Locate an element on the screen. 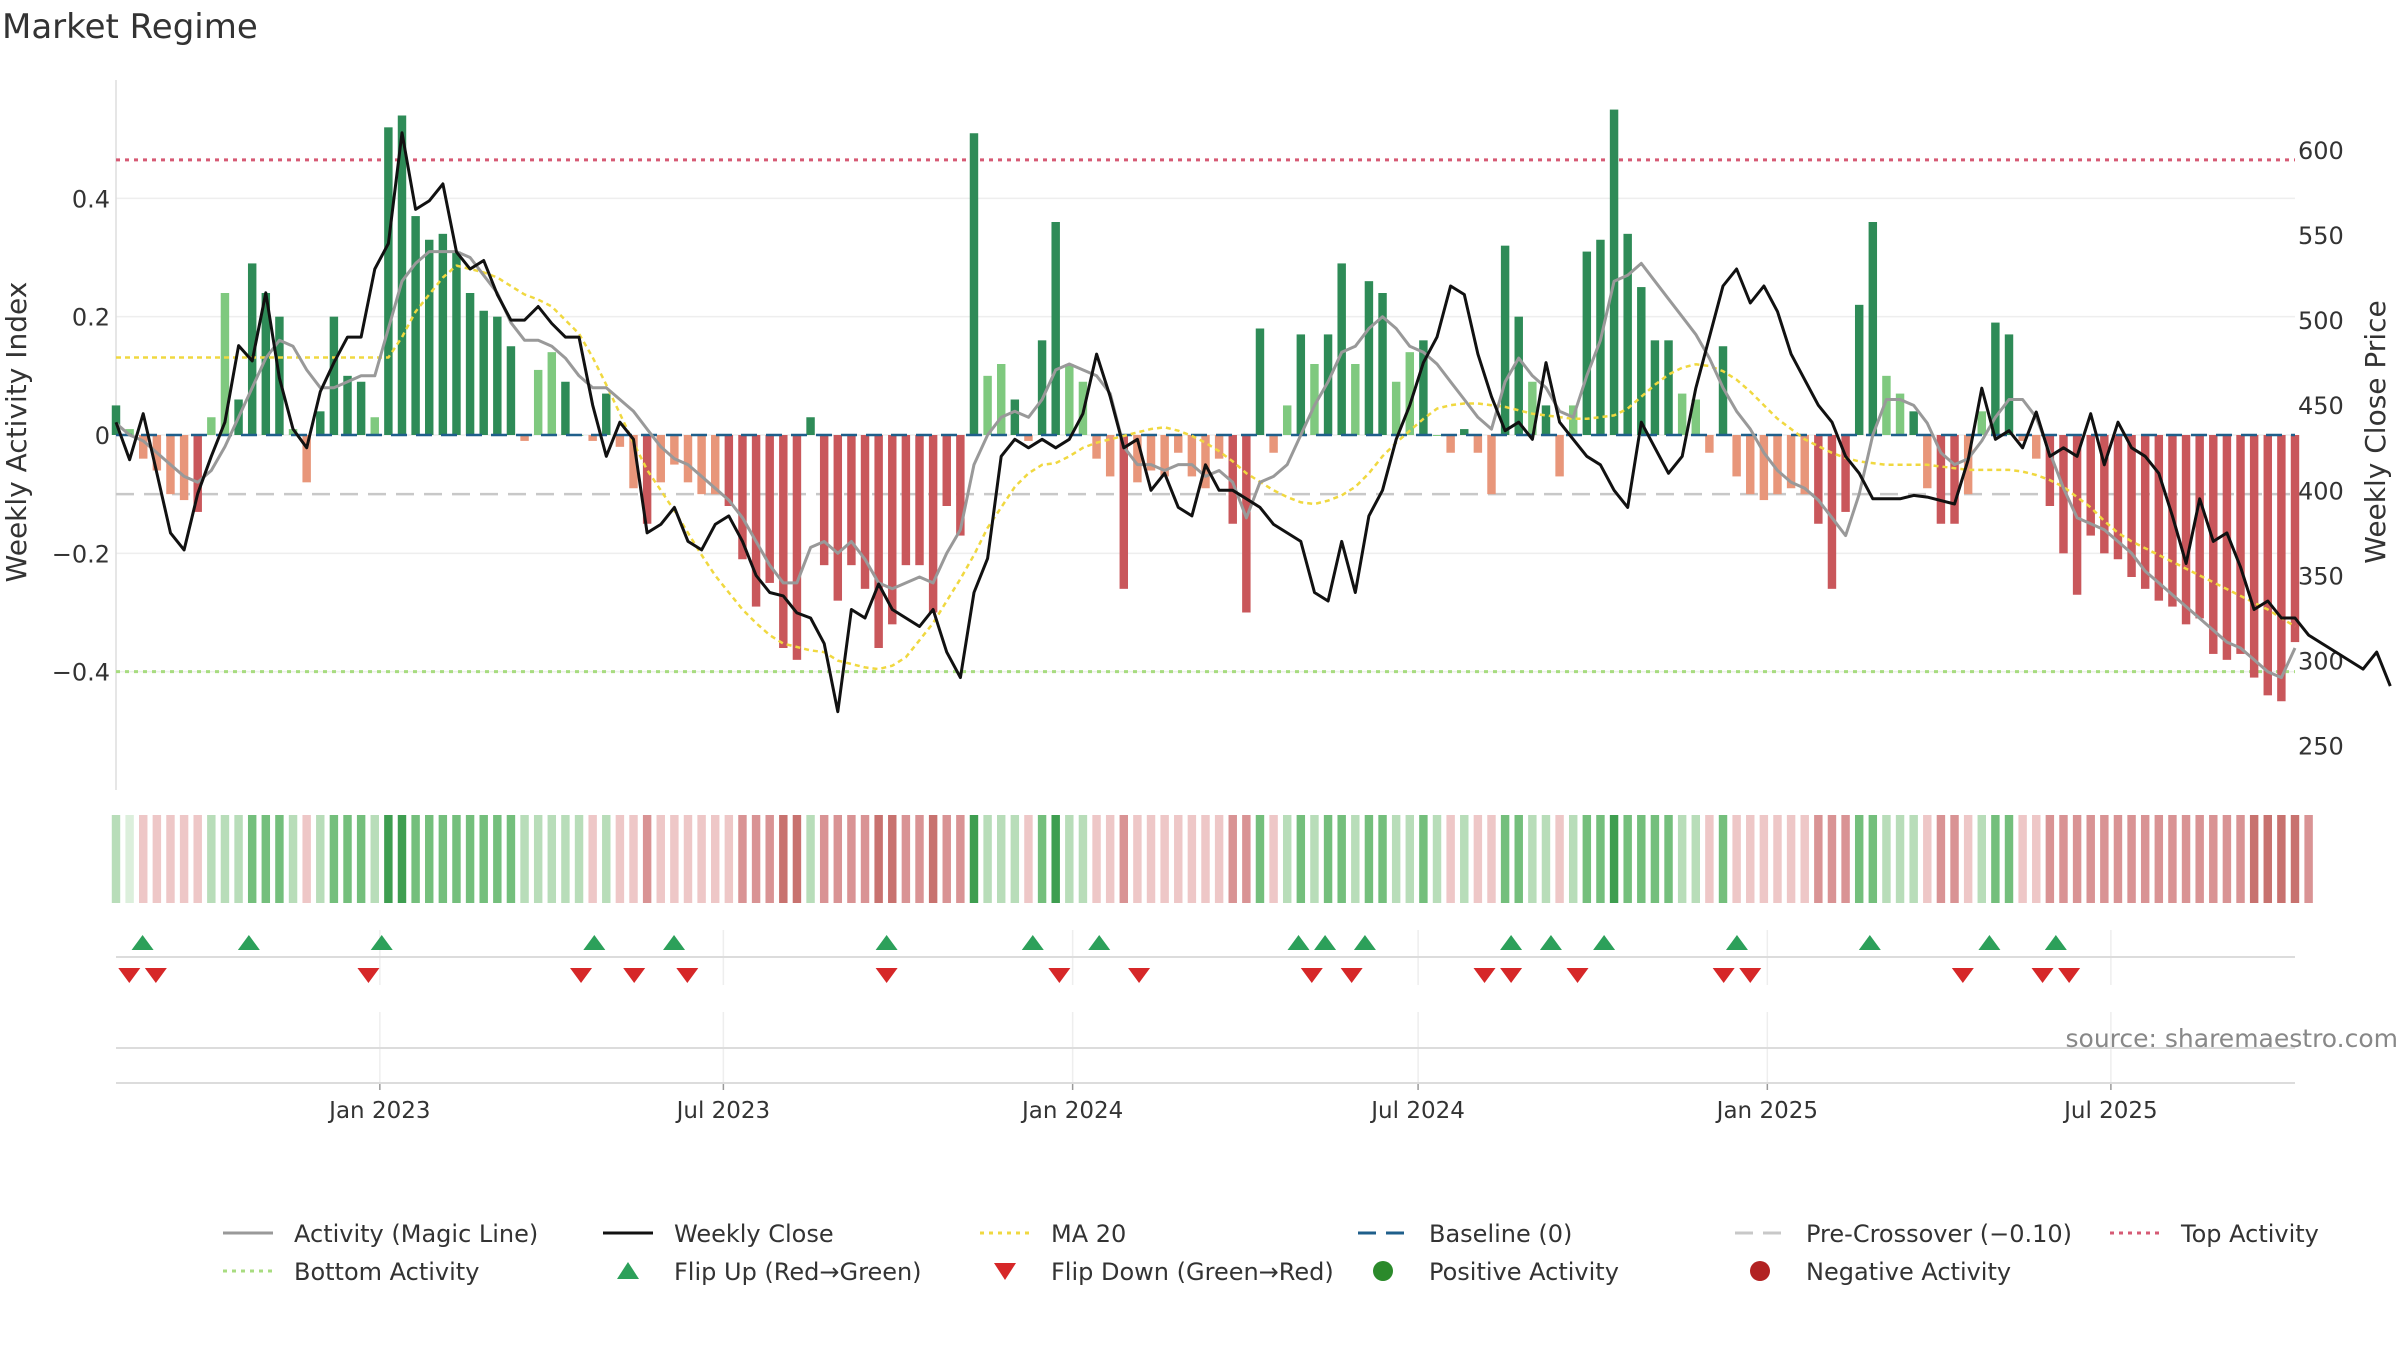 This screenshot has width=2400, height=1354. y-left-axis-label: Weekly Activity Index is located at coordinates (16, 432).